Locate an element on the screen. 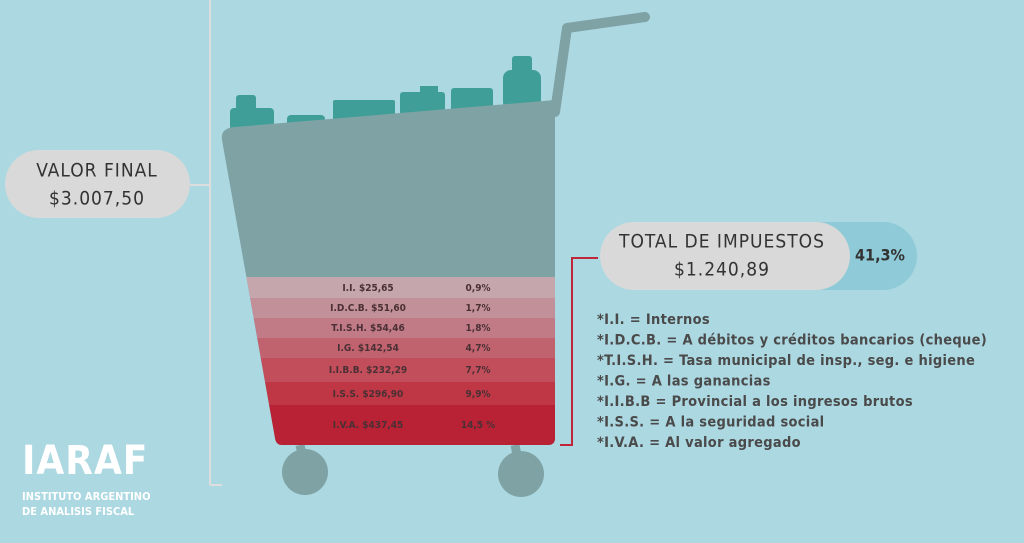 Image resolution: width=1024 pixels, height=543 pixels. legend-line: *I.I. = Internos is located at coordinates (653, 320).